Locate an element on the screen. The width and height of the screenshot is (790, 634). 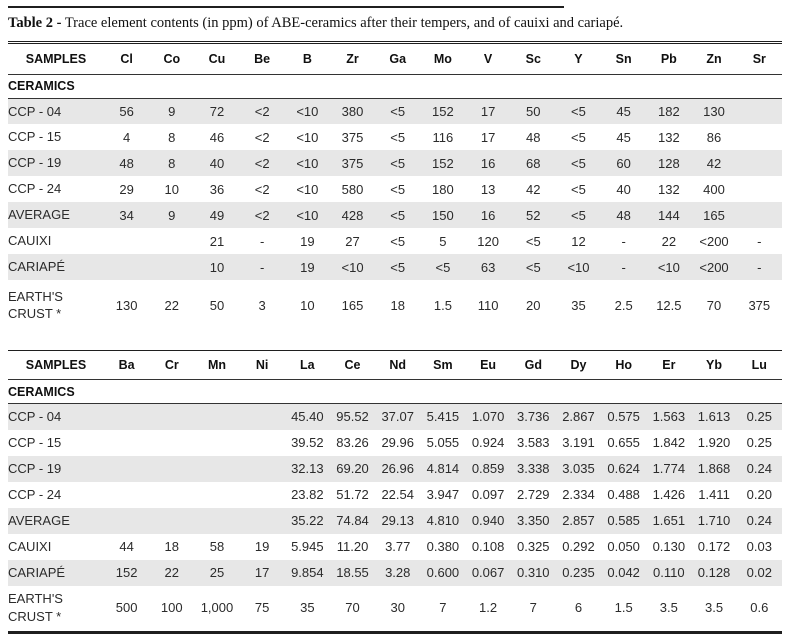
value-cell: 30 is located at coordinates (397, 608).